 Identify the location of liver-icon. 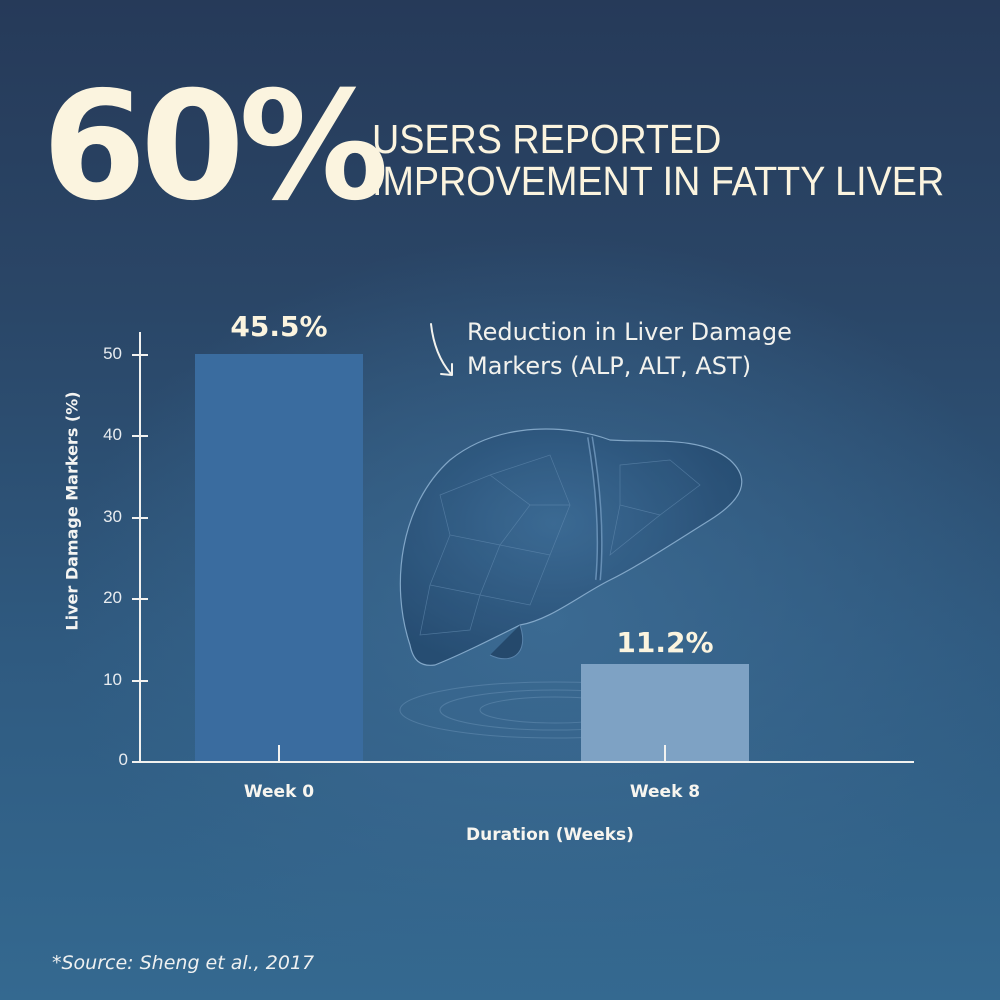
(571, 583).